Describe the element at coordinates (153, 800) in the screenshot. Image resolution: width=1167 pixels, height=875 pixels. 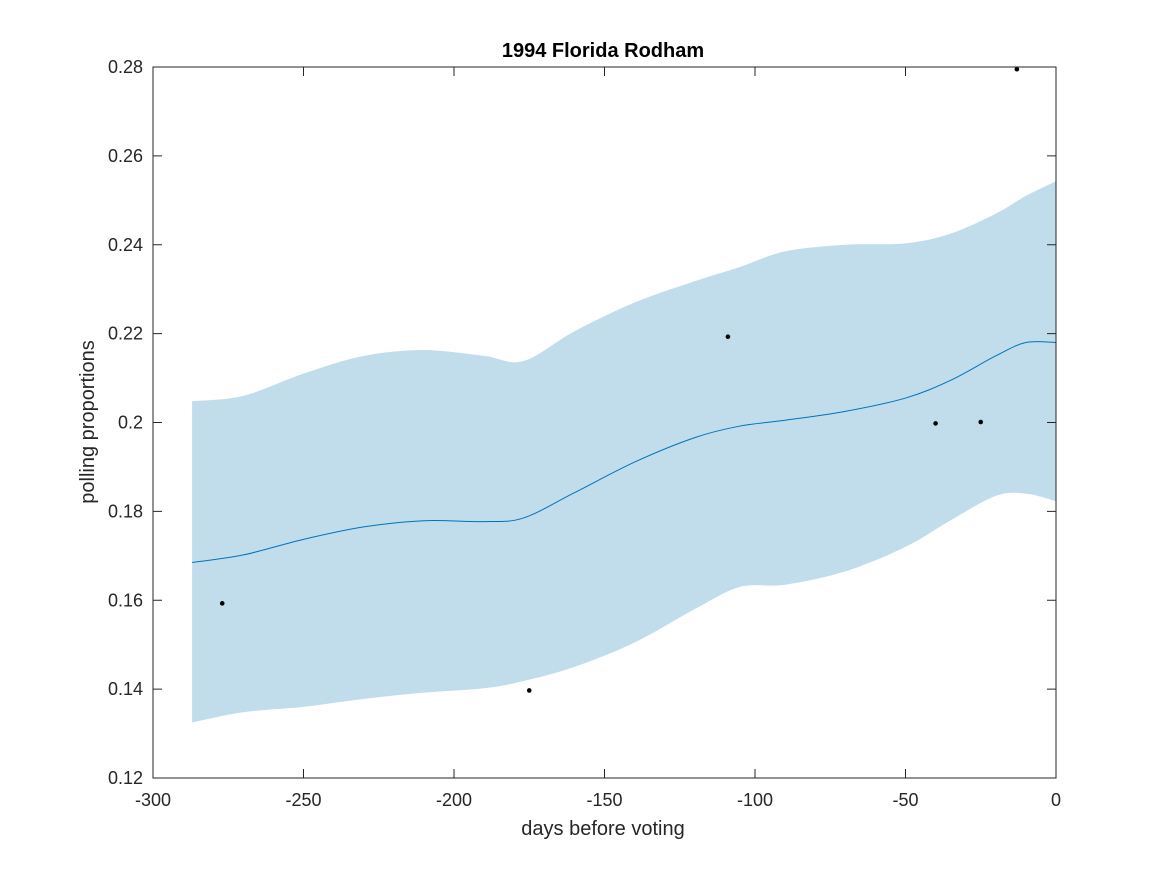
I see `x-tick-label: -300` at that location.